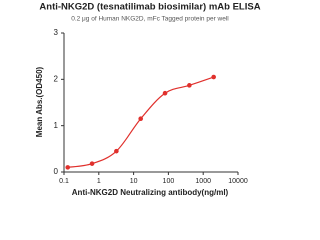 The width and height of the screenshot is (320, 240). What do you see at coordinates (56, 32) in the screenshot?
I see `y-tick-label: 3` at bounding box center [56, 32].